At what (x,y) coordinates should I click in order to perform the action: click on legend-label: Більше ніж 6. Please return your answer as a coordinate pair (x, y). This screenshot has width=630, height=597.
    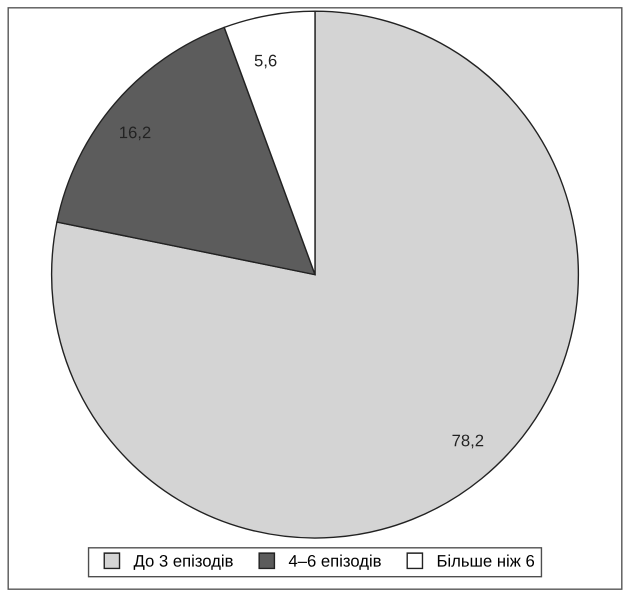
    Looking at the image, I should click on (486, 560).